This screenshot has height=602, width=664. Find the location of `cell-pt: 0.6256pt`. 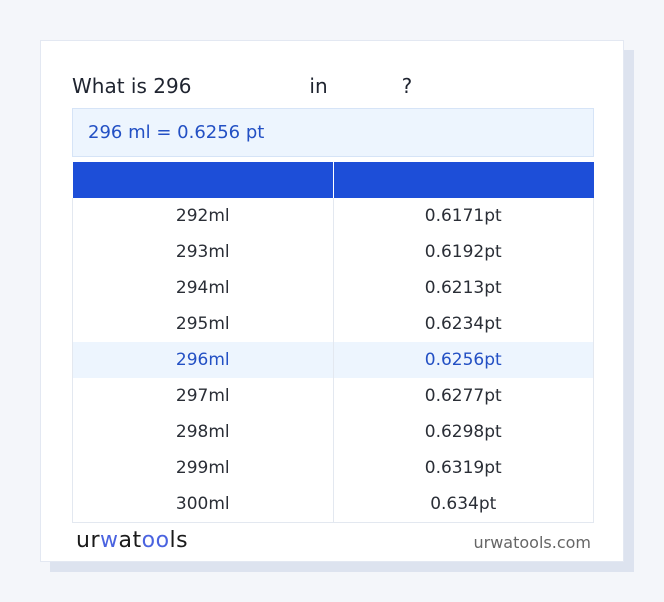

cell-pt: 0.6256pt is located at coordinates (463, 360).